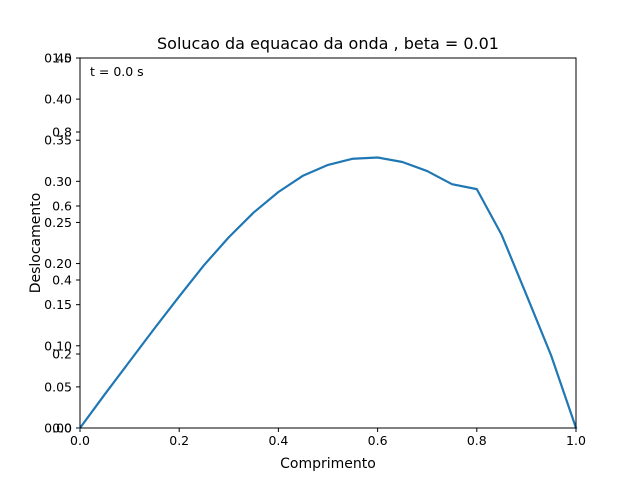 The height and width of the screenshot is (480, 640). What do you see at coordinates (278, 440) in the screenshot?
I see `x-tick-label: 0.4` at bounding box center [278, 440].